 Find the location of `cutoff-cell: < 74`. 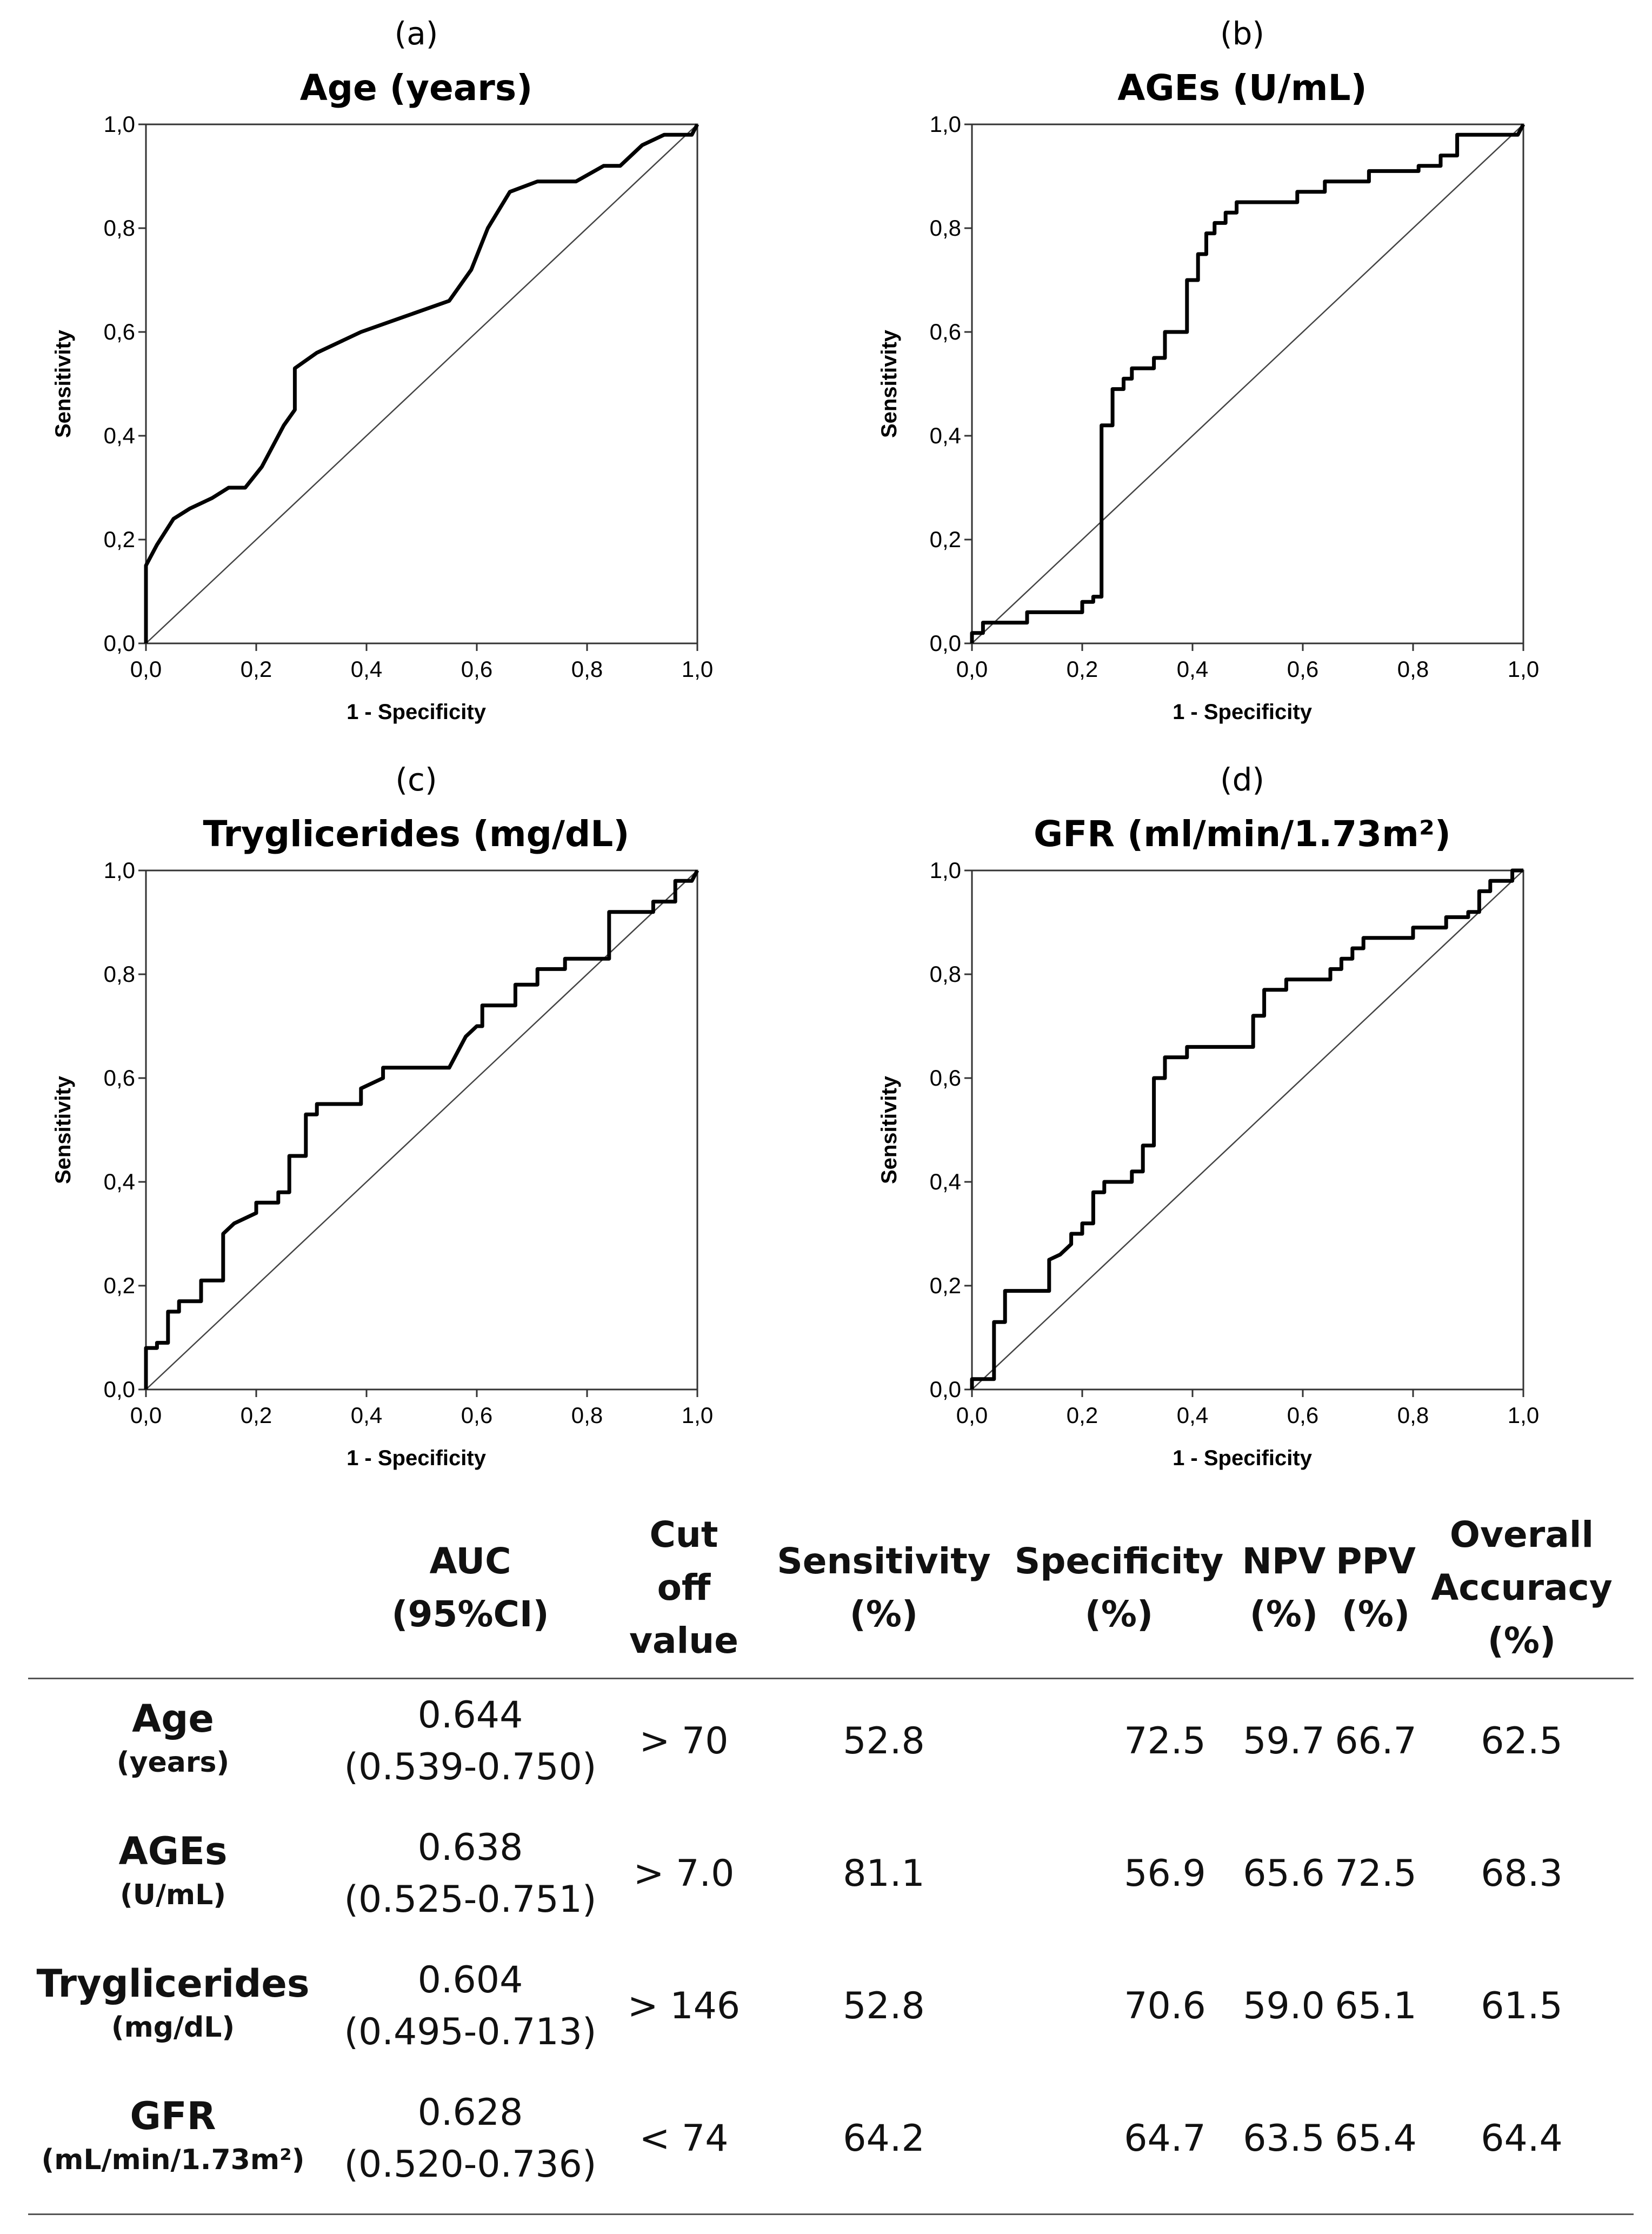

cutoff-cell: < 74 is located at coordinates (684, 2138).